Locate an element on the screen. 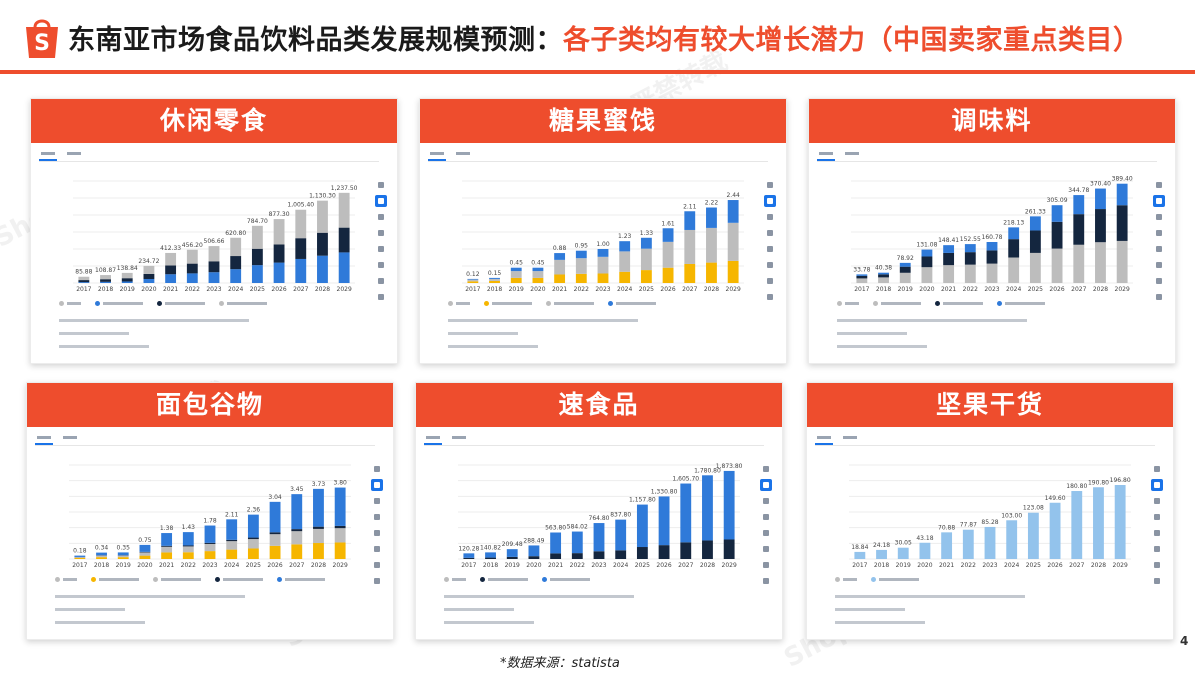 The height and width of the screenshot is (675, 1200). x-tick-label: 2022 is located at coordinates (188, 565).